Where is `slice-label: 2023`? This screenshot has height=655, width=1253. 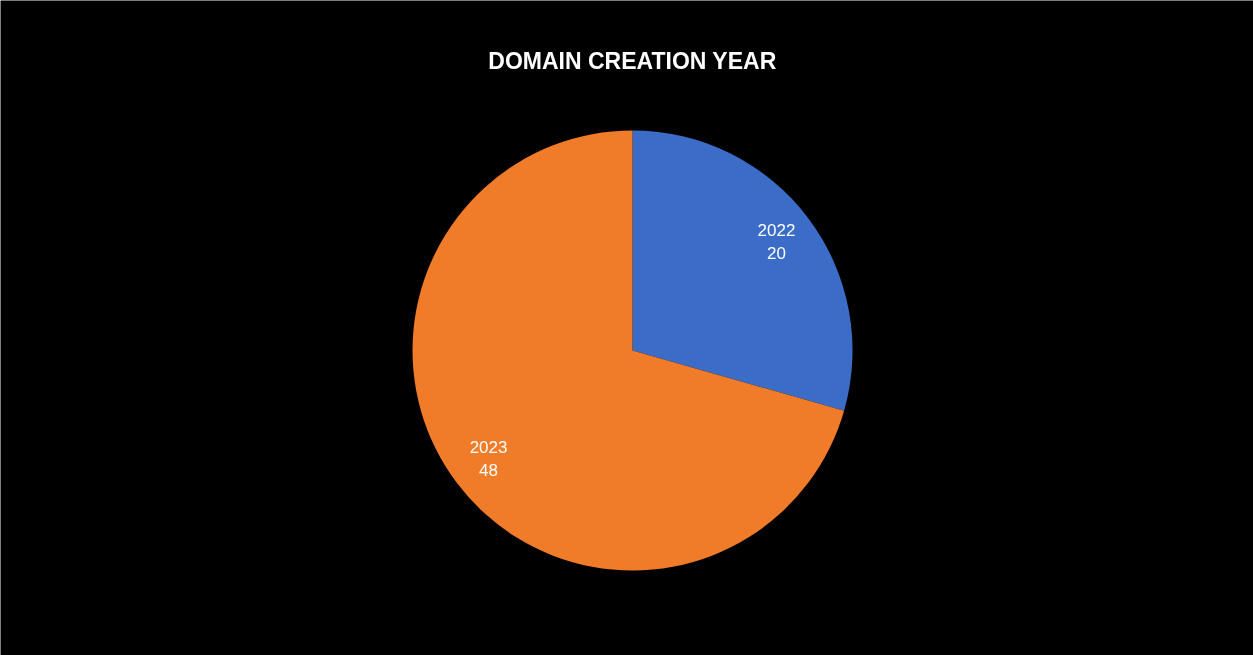
slice-label: 2023 is located at coordinates (488, 448).